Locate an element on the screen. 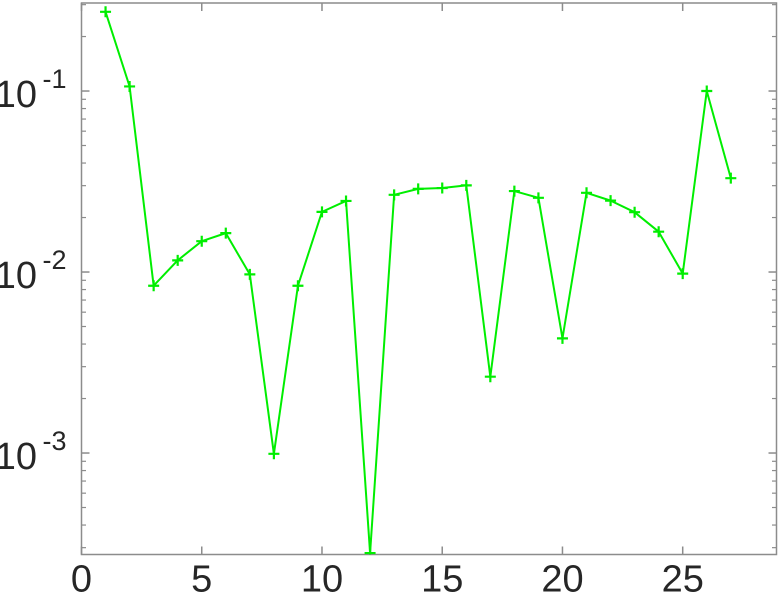 Image resolution: width=782 pixels, height=600 pixels. x-tick-label: 20 is located at coordinates (562, 579).